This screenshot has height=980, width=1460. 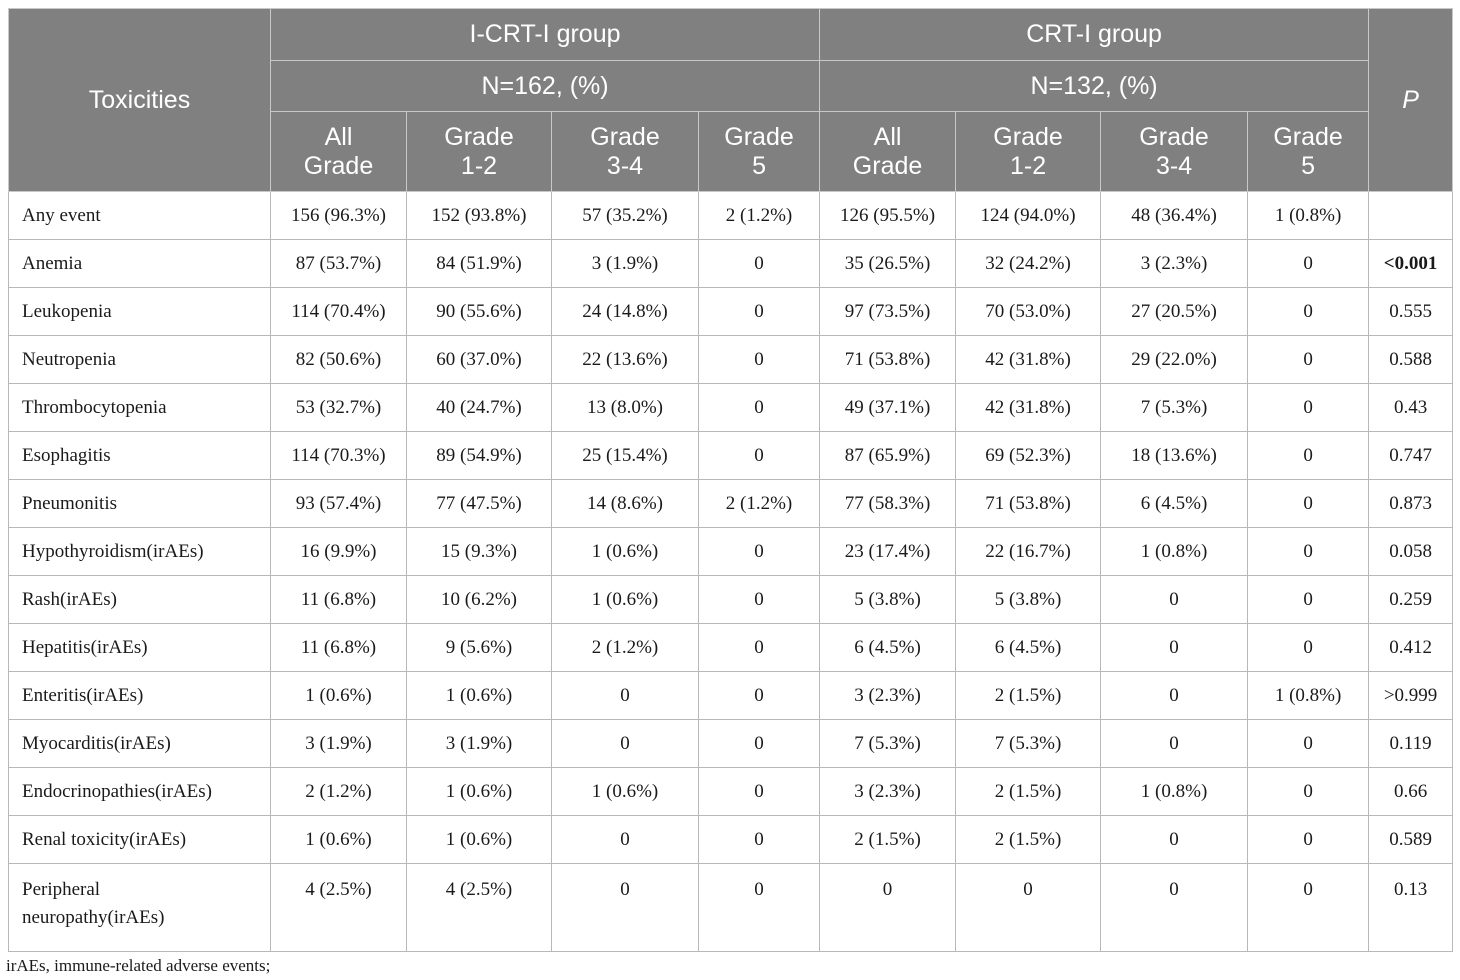 I want to click on p-value-cell: 0.058, so click(x=1411, y=551).